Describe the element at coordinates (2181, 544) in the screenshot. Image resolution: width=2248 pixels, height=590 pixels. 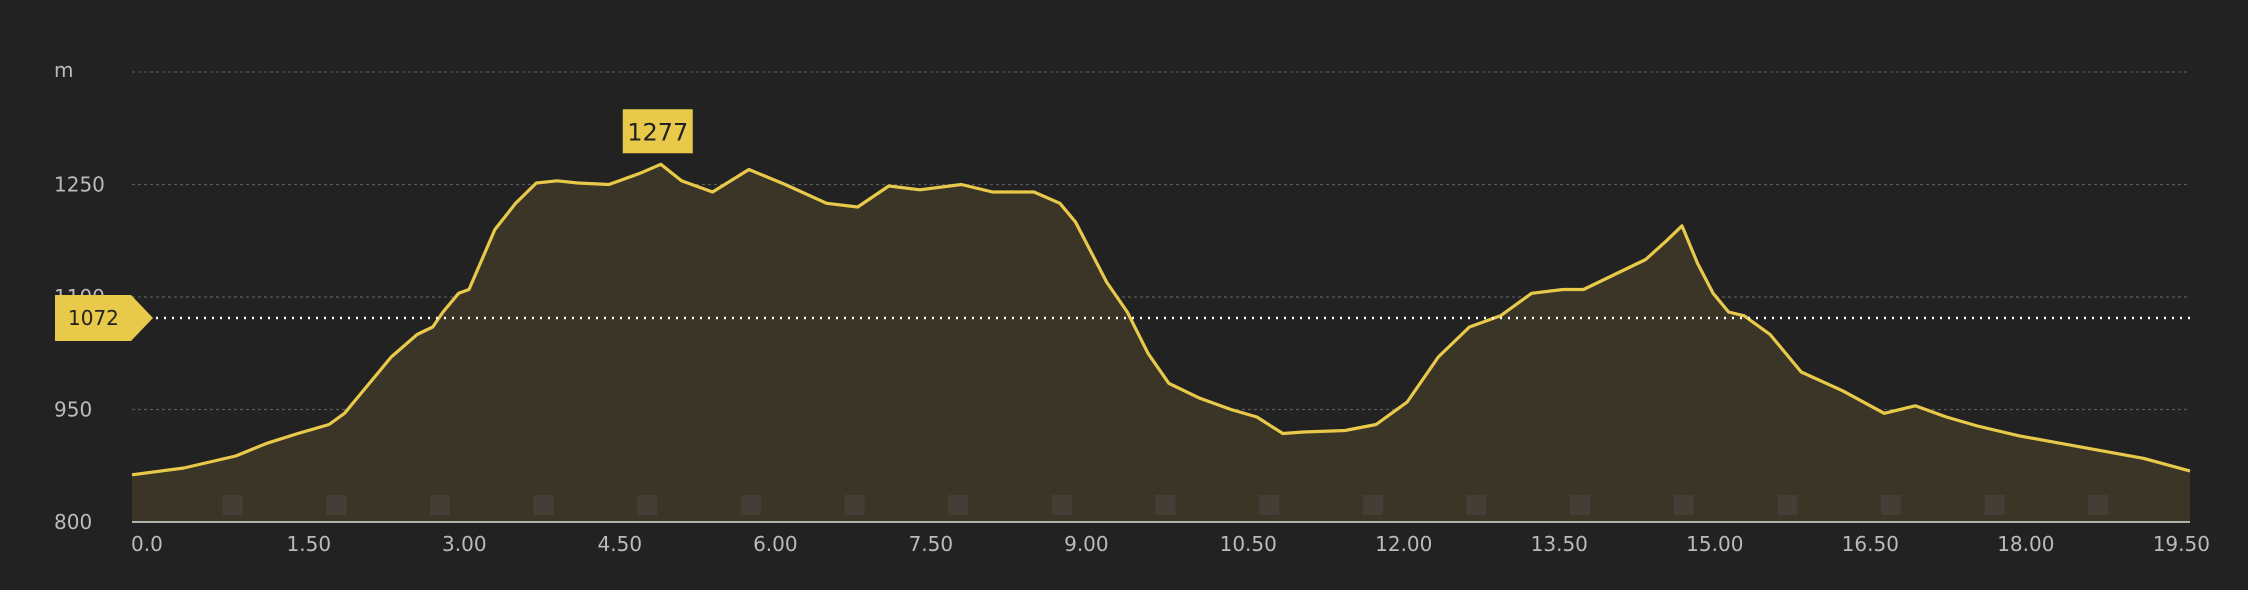
I see `x-tick-label: 19.50` at that location.